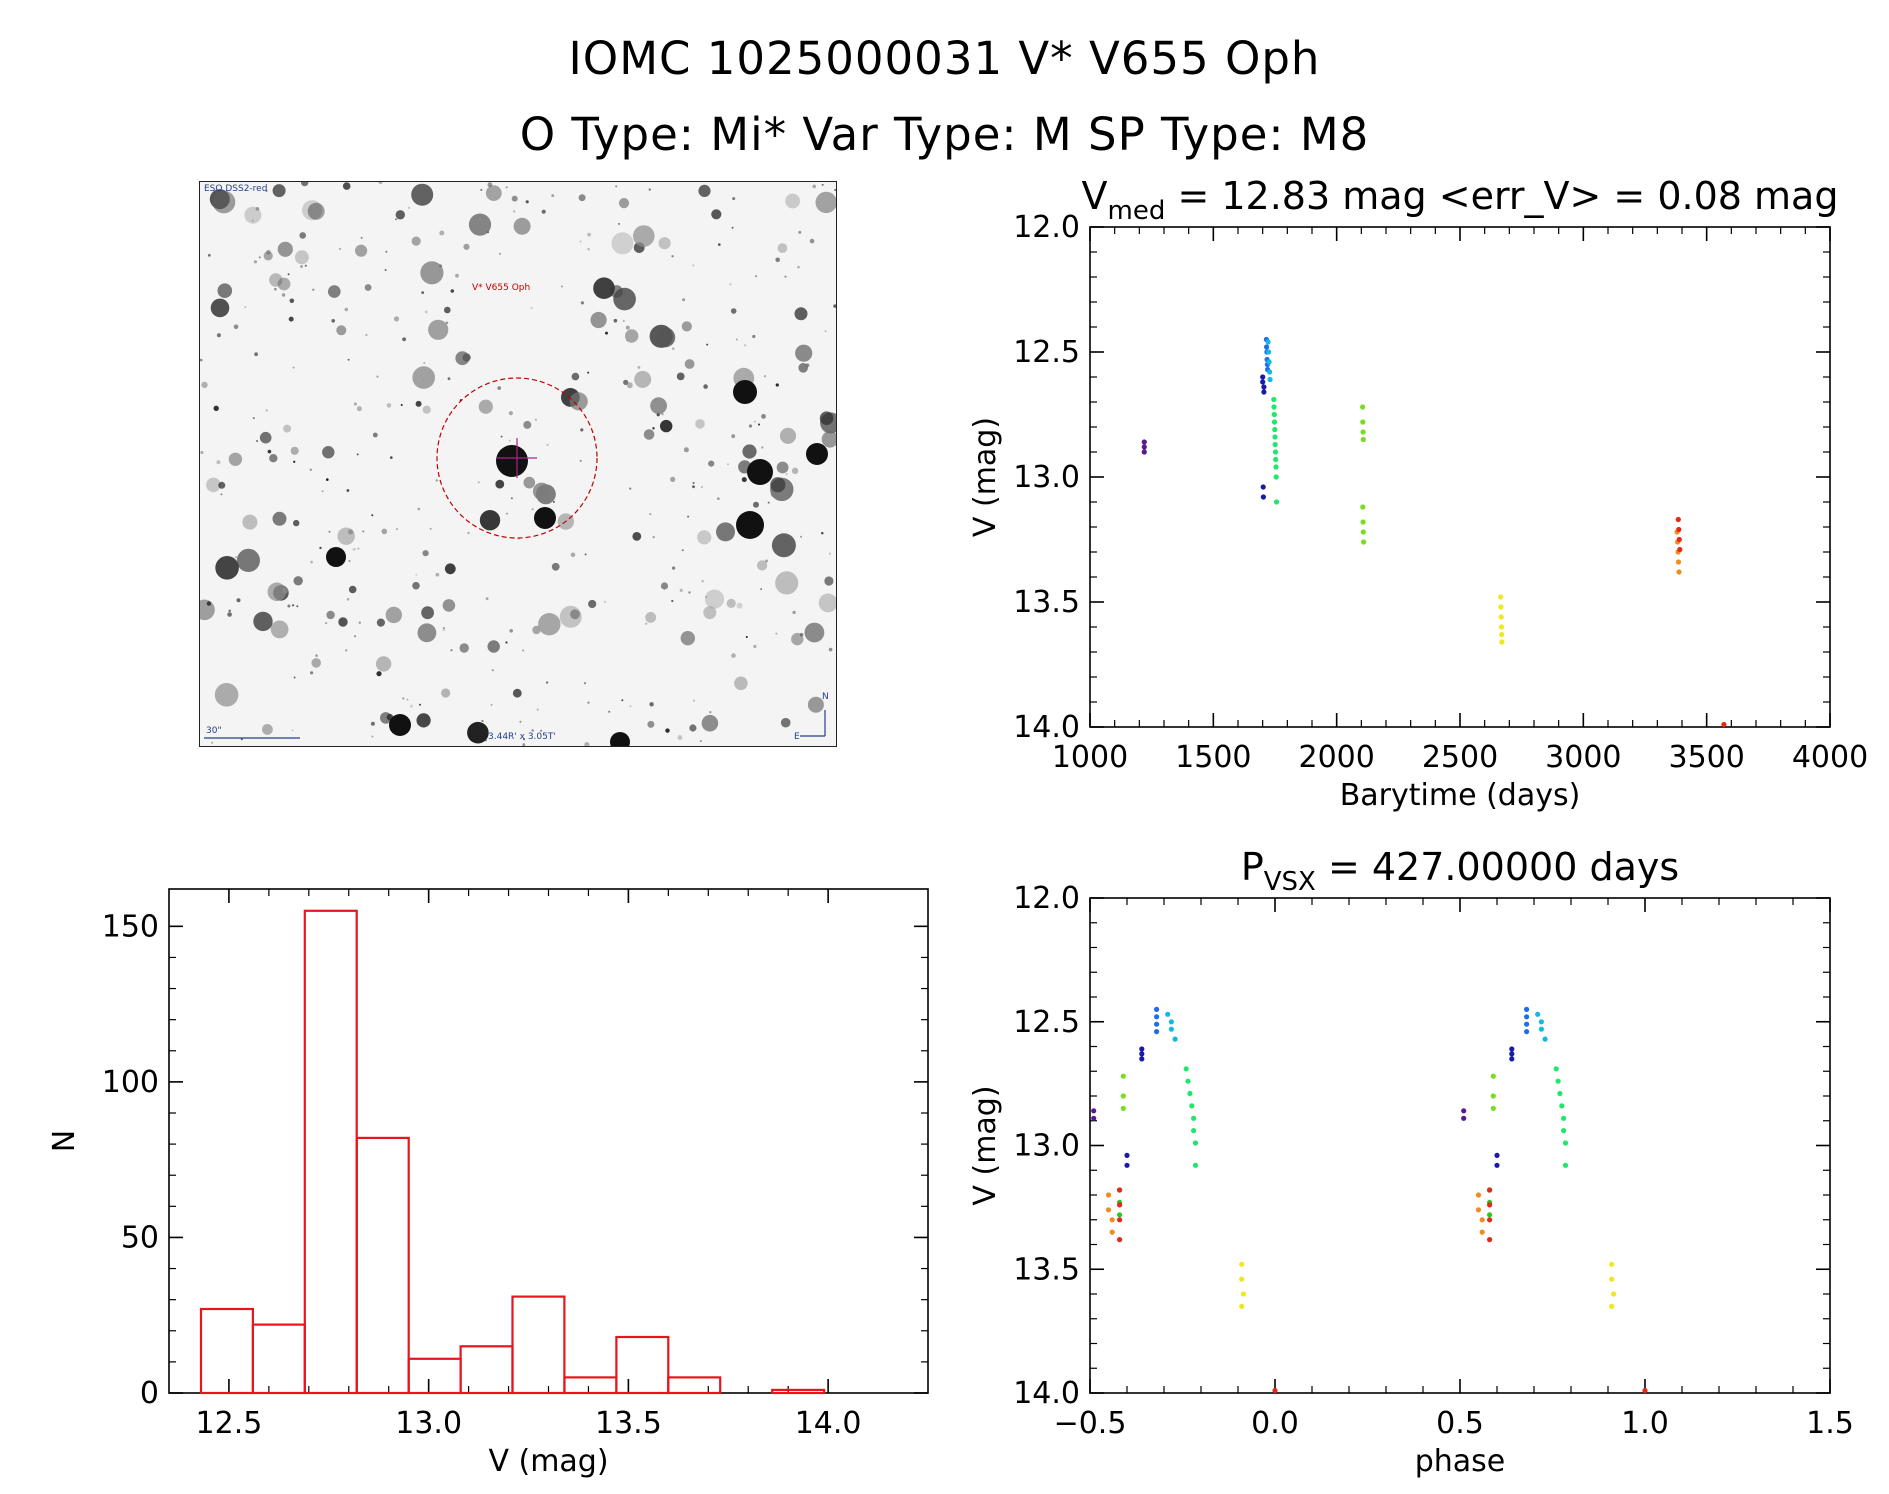 The image size is (1889, 1494). What do you see at coordinates (1706, 757) in the screenshot?
I see `lightcurve-xtick-label: 3500` at bounding box center [1706, 757].